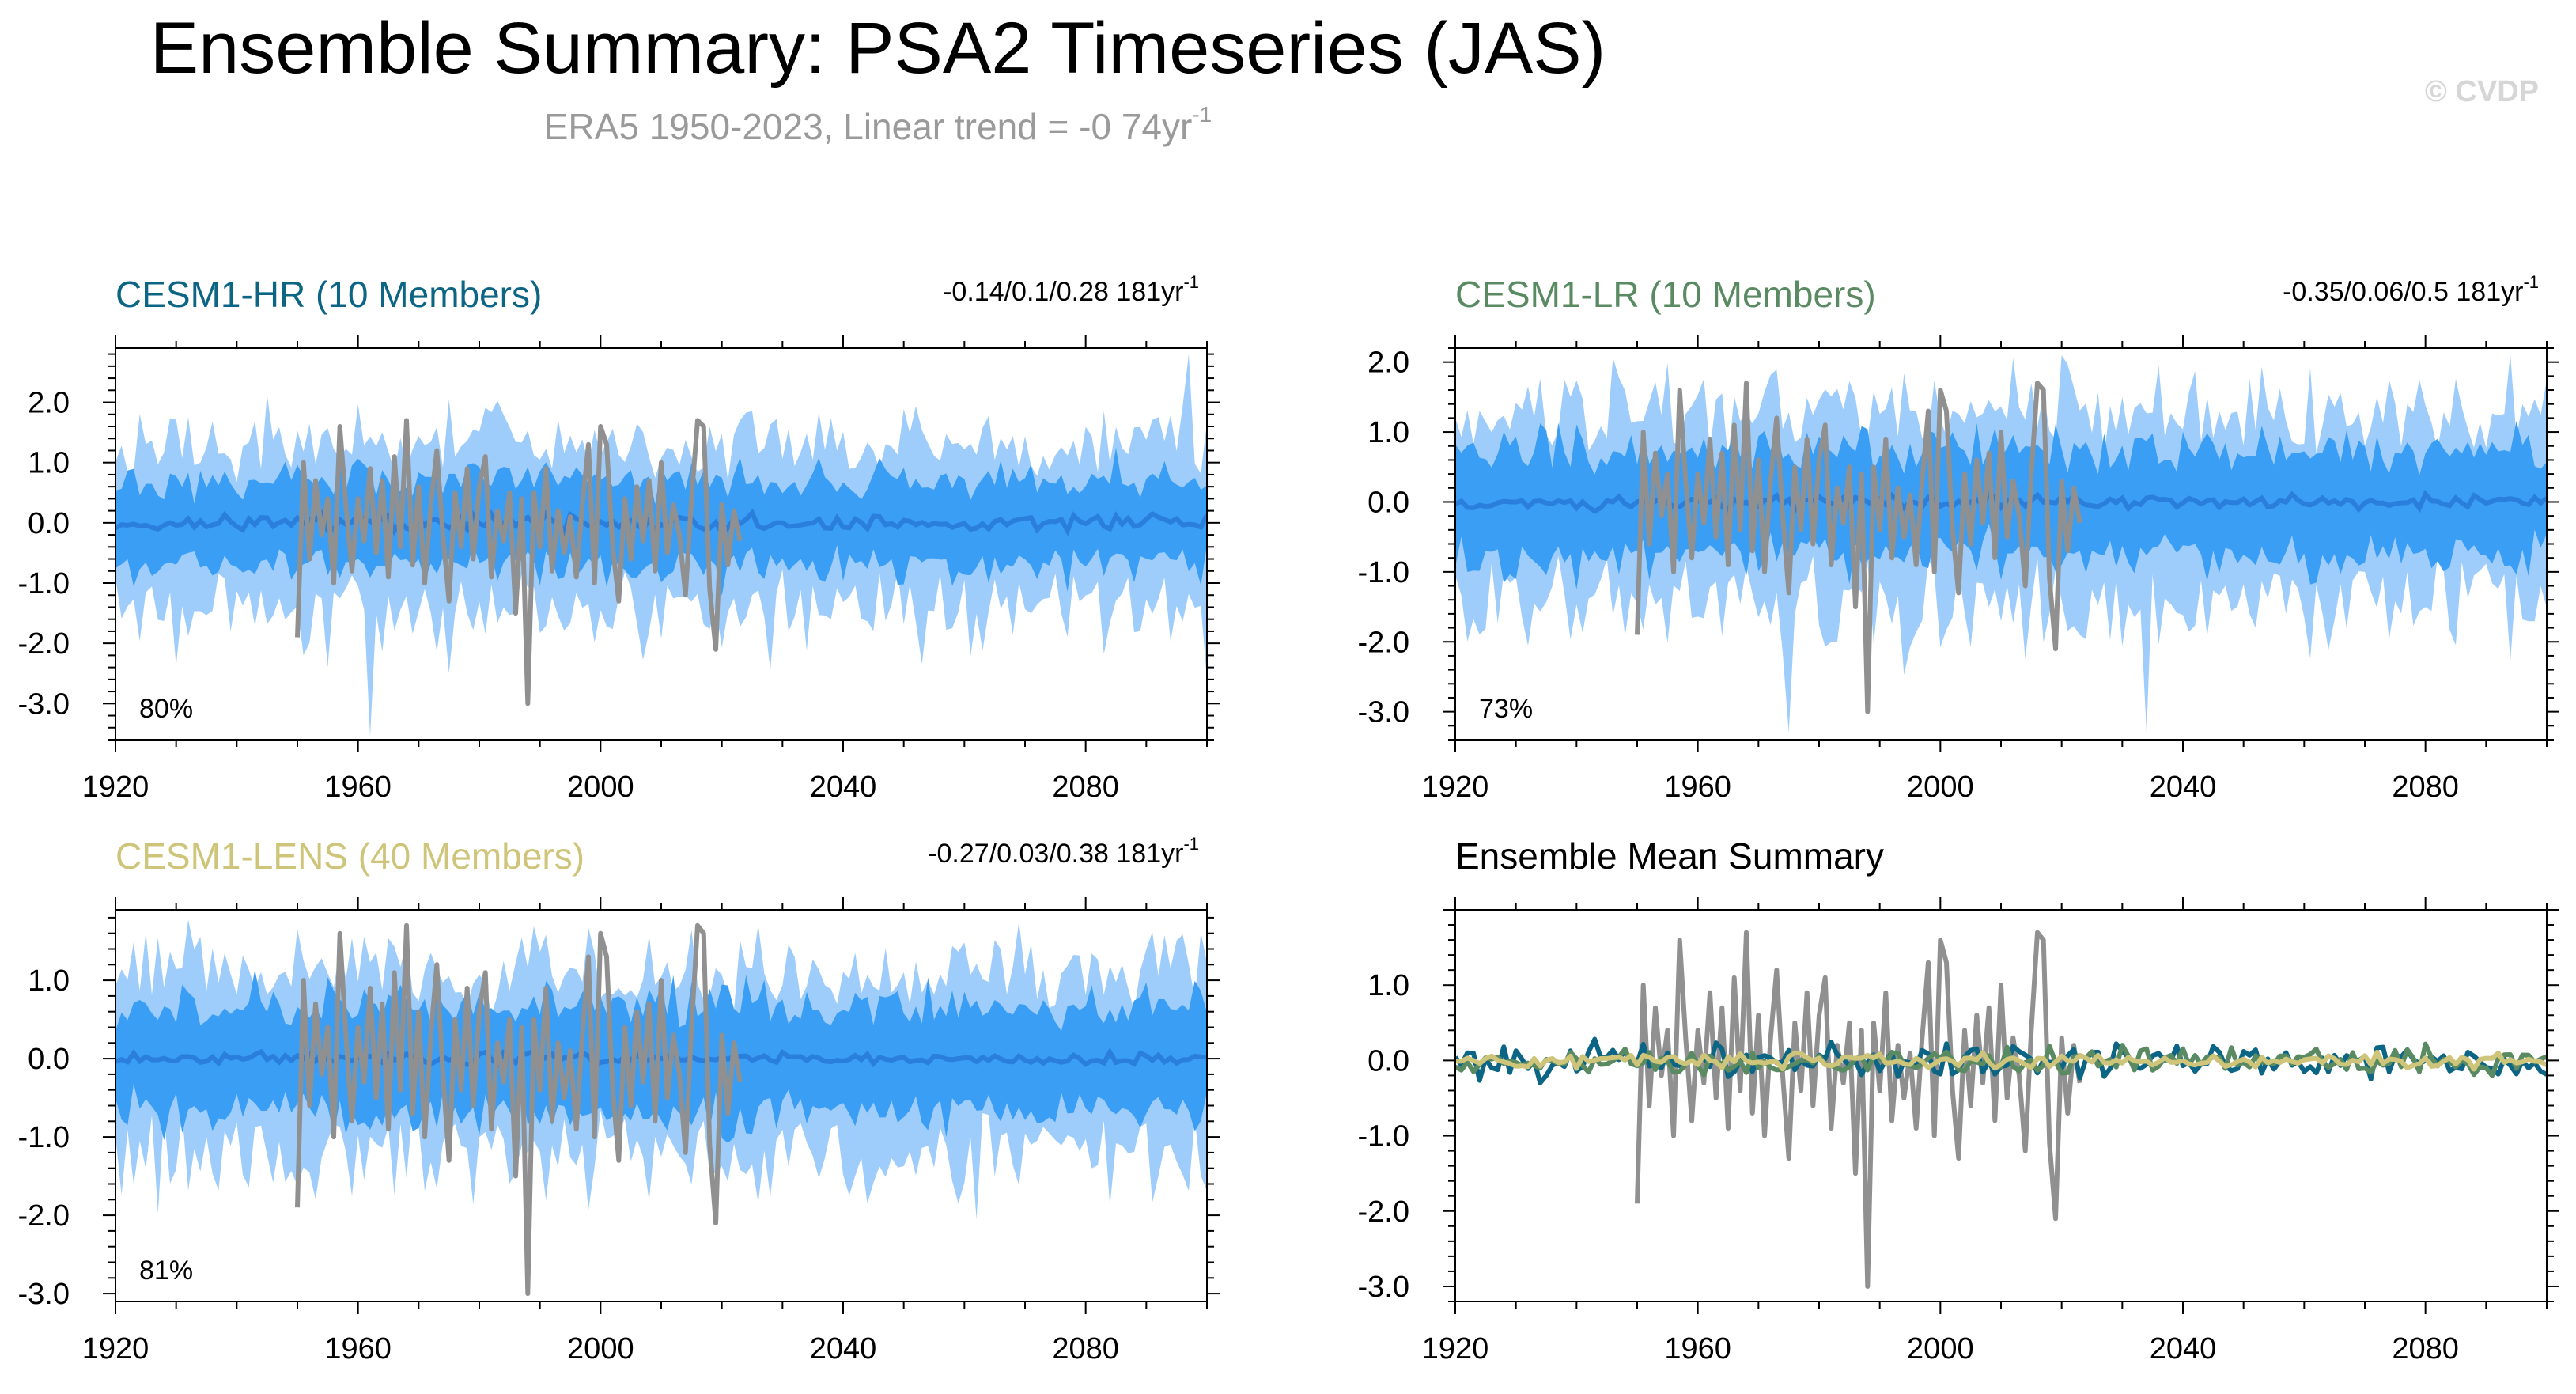 The width and height of the screenshot is (2576, 1394). What do you see at coordinates (1202, 114) in the screenshot?
I see `subtitle-superscript: -1` at bounding box center [1202, 114].